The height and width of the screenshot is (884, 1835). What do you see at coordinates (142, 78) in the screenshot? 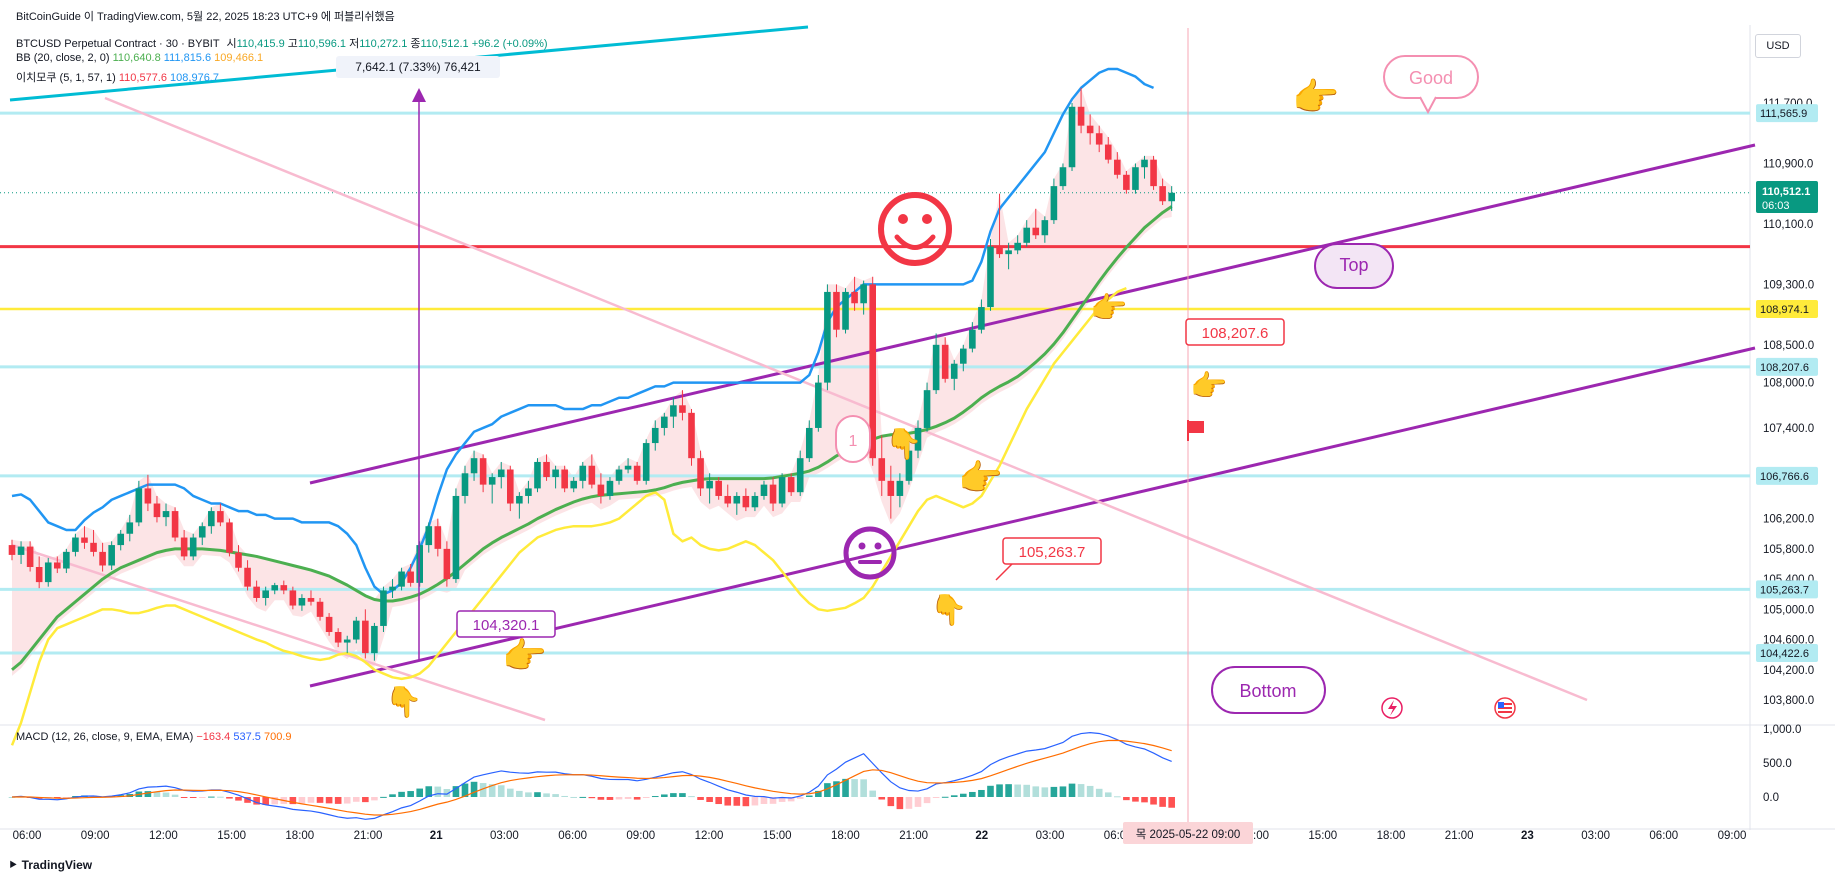
I see `ichimoku-lead-a-value: 110,577.6` at bounding box center [142, 78].